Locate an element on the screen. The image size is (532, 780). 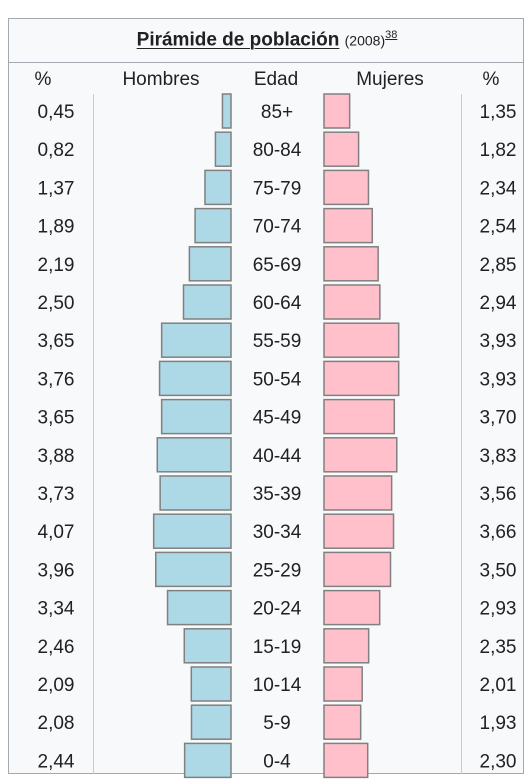
reference-link: 38 is located at coordinates (391, 35).